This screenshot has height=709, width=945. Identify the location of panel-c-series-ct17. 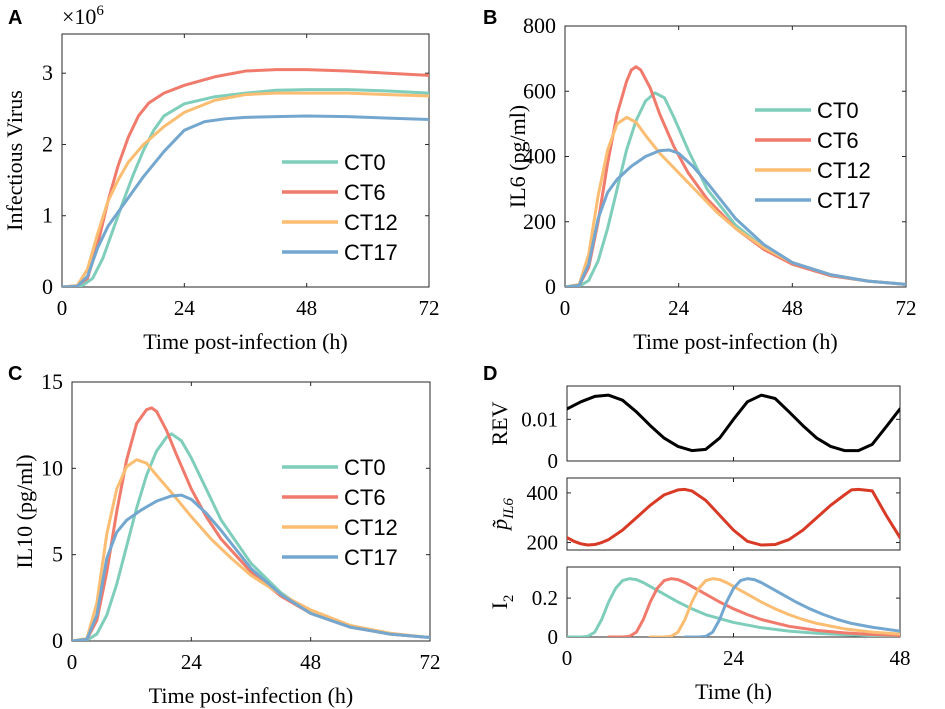
(251, 567).